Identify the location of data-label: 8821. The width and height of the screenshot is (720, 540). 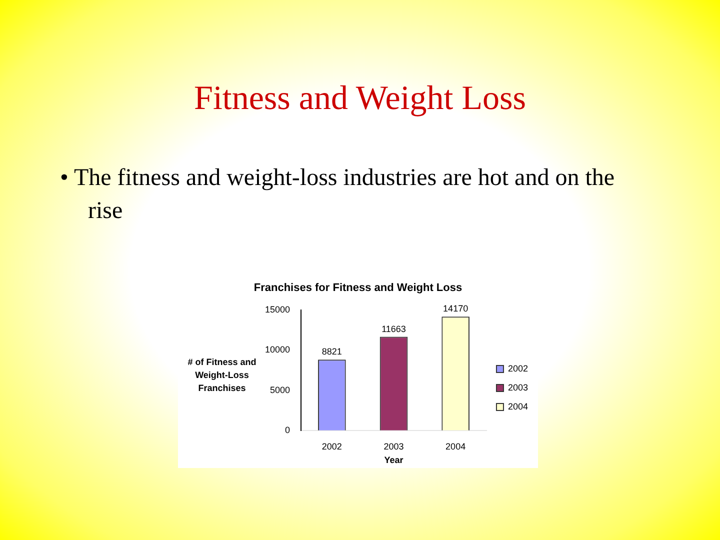
(332, 351).